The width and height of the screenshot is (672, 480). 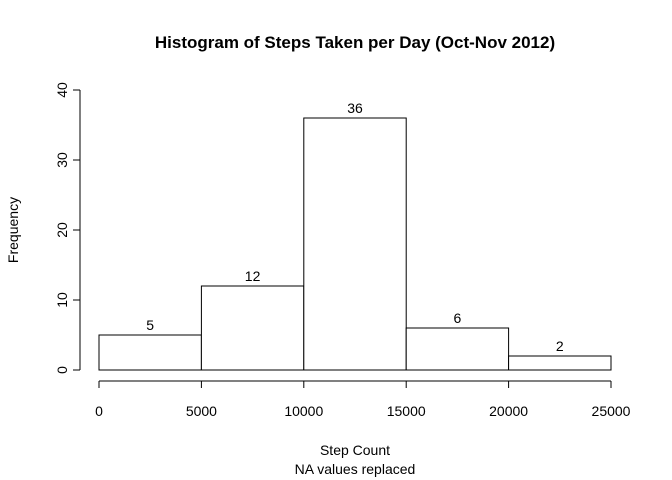 What do you see at coordinates (99, 411) in the screenshot?
I see `x-tick-label: 0` at bounding box center [99, 411].